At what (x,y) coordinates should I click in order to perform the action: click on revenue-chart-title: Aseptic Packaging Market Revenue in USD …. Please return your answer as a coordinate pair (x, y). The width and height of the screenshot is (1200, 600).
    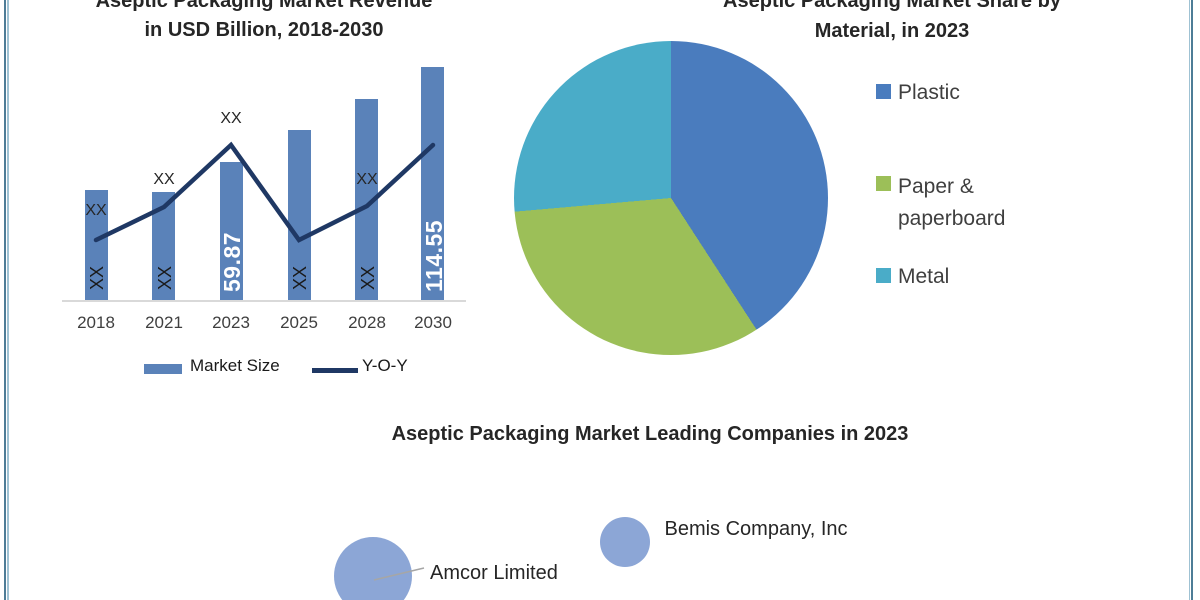
    Looking at the image, I should click on (264, 20).